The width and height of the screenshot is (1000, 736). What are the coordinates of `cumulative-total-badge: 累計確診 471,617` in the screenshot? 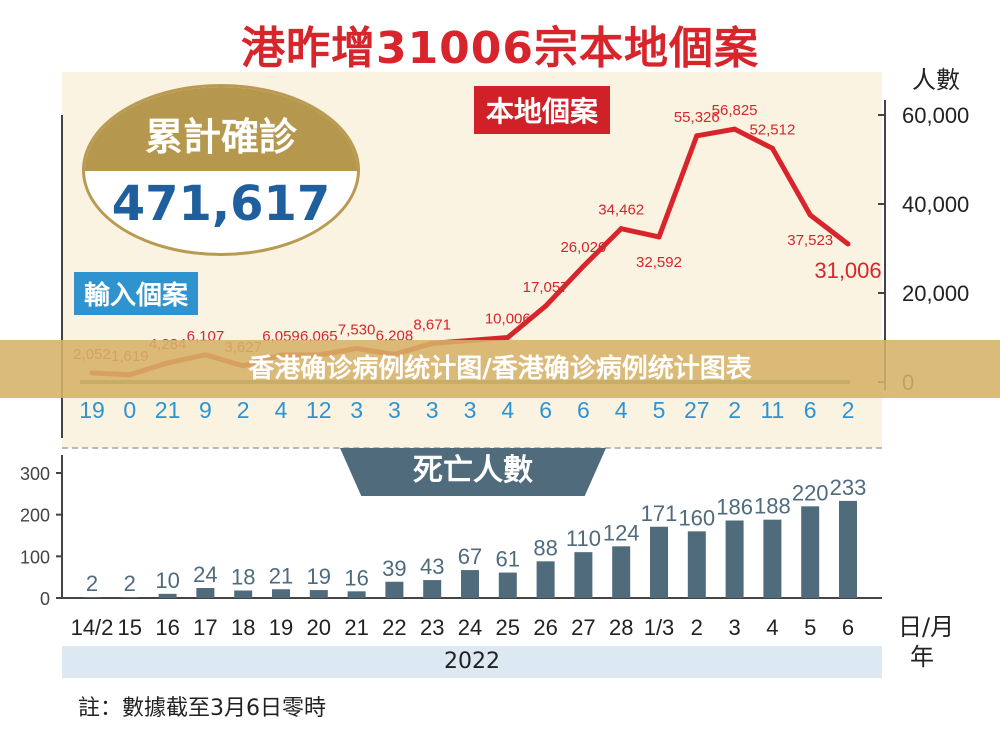 It's located at (221, 170).